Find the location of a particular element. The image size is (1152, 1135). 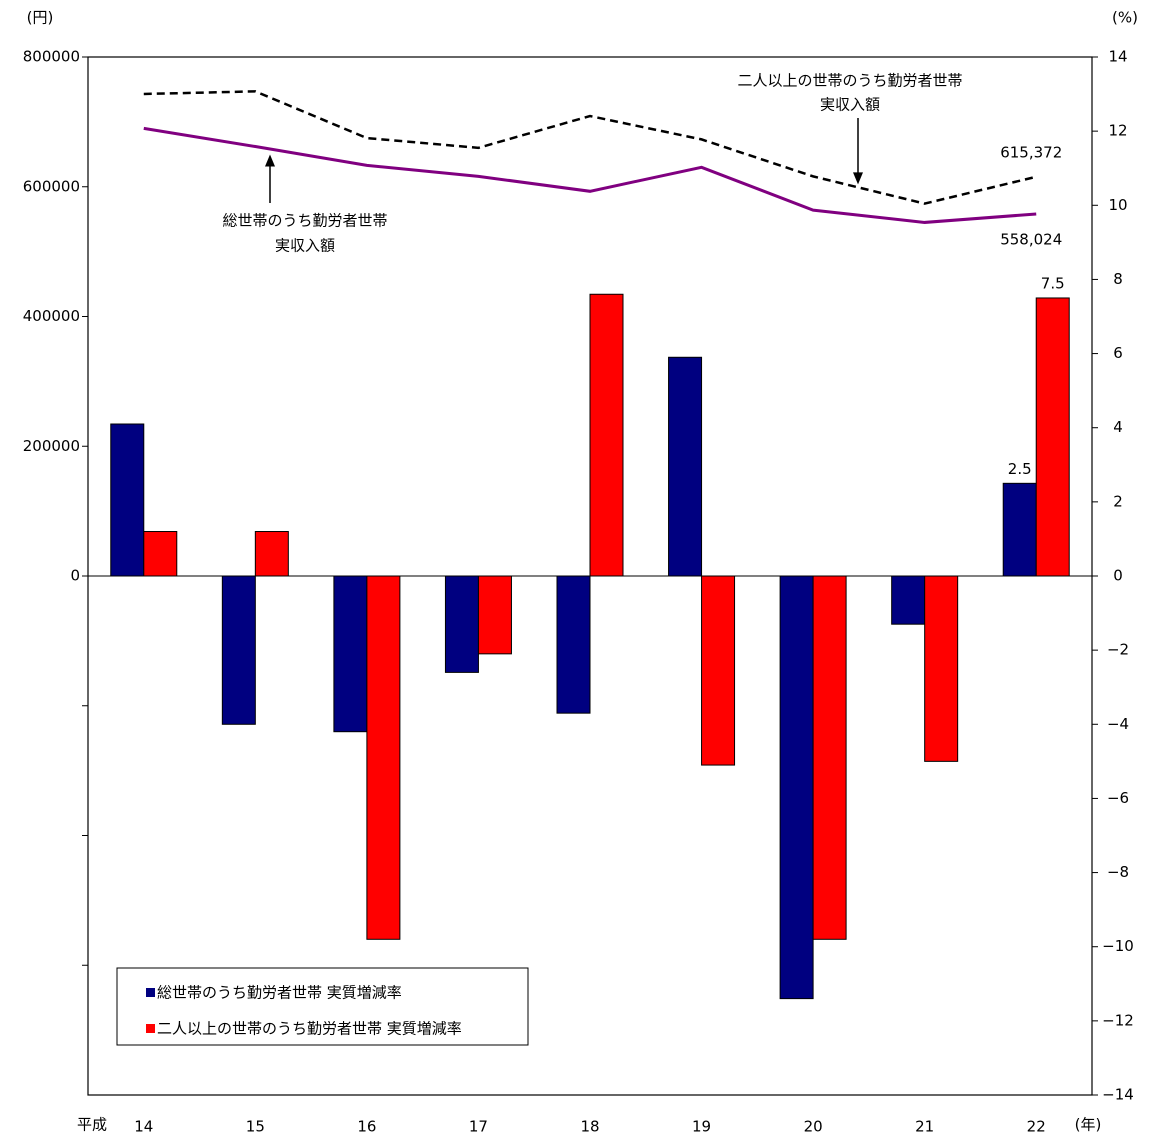

y2-tick-label: 0 is located at coordinates (1118, 576).